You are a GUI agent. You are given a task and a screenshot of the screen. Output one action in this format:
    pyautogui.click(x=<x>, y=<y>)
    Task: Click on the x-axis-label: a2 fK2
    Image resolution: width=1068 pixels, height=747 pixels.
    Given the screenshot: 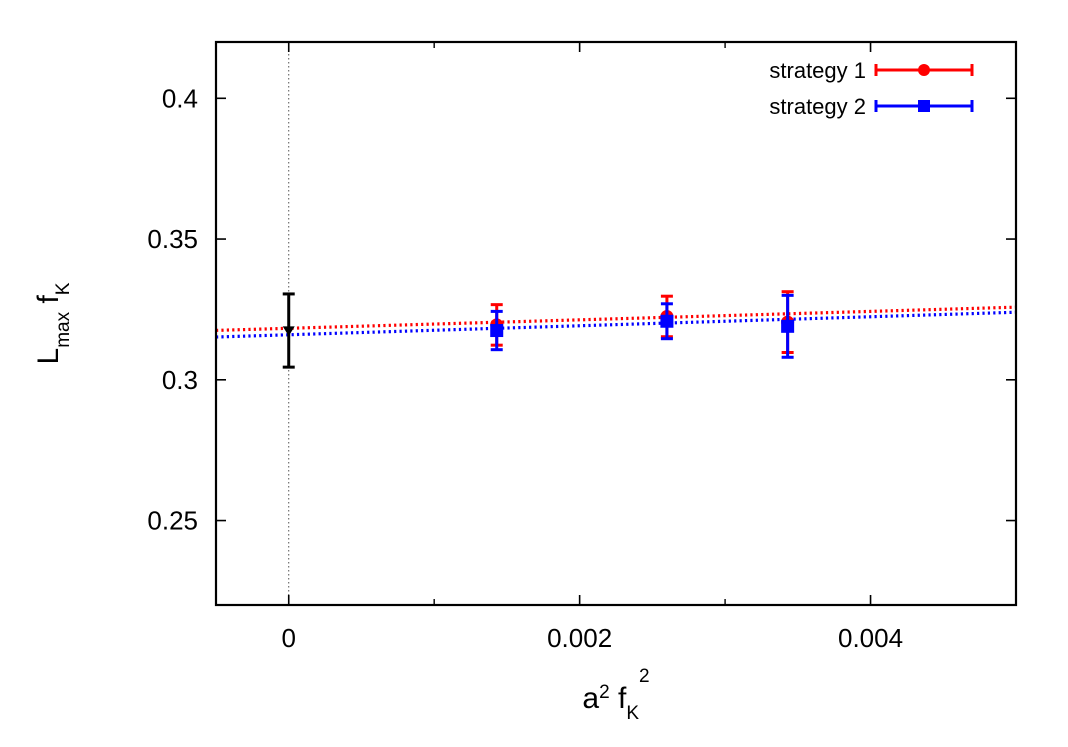 What is the action you would take?
    pyautogui.click(x=615, y=695)
    